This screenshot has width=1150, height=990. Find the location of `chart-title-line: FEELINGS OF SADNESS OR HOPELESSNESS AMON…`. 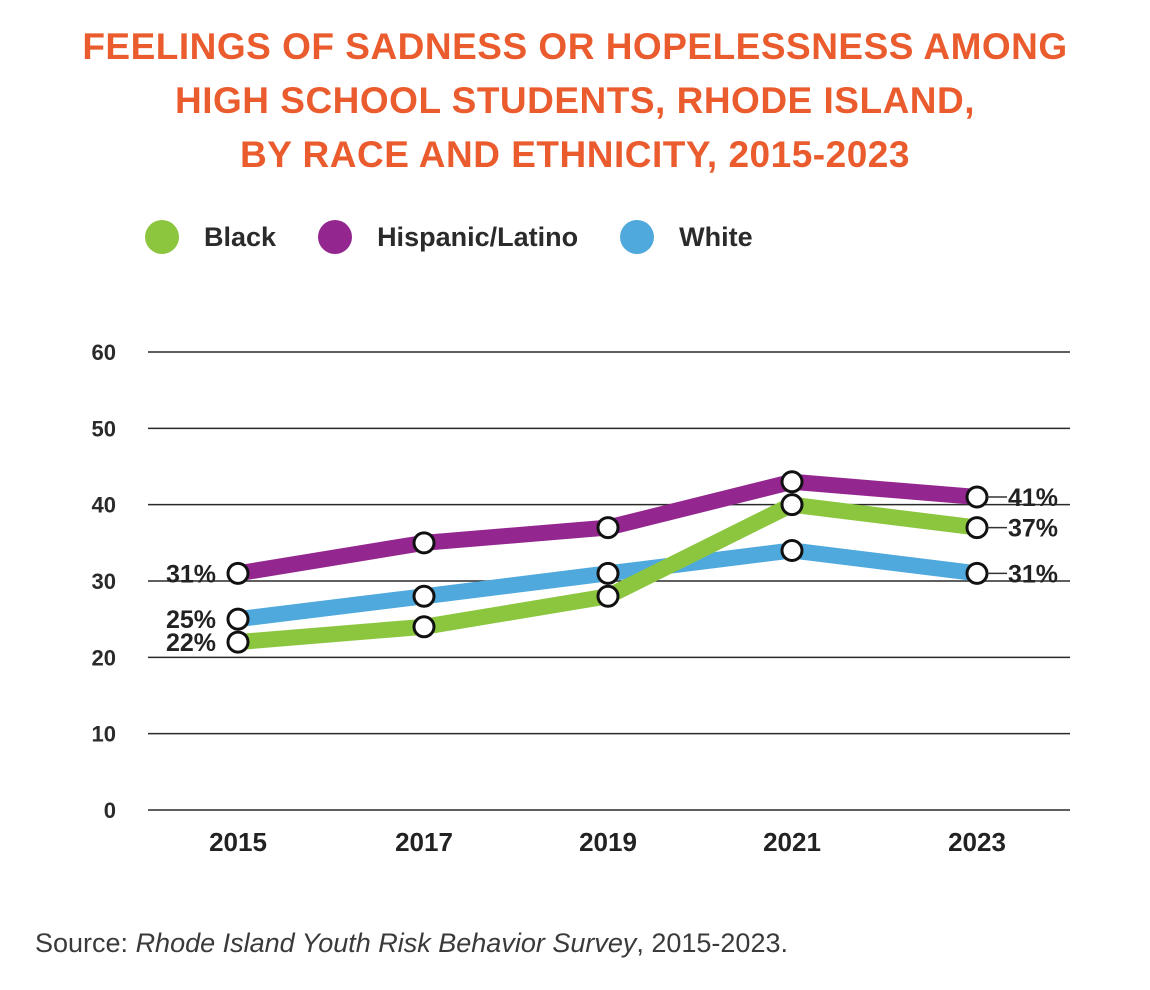

chart-title-line: FEELINGS OF SADNESS OR HOPELESSNESS AMON… is located at coordinates (575, 46).